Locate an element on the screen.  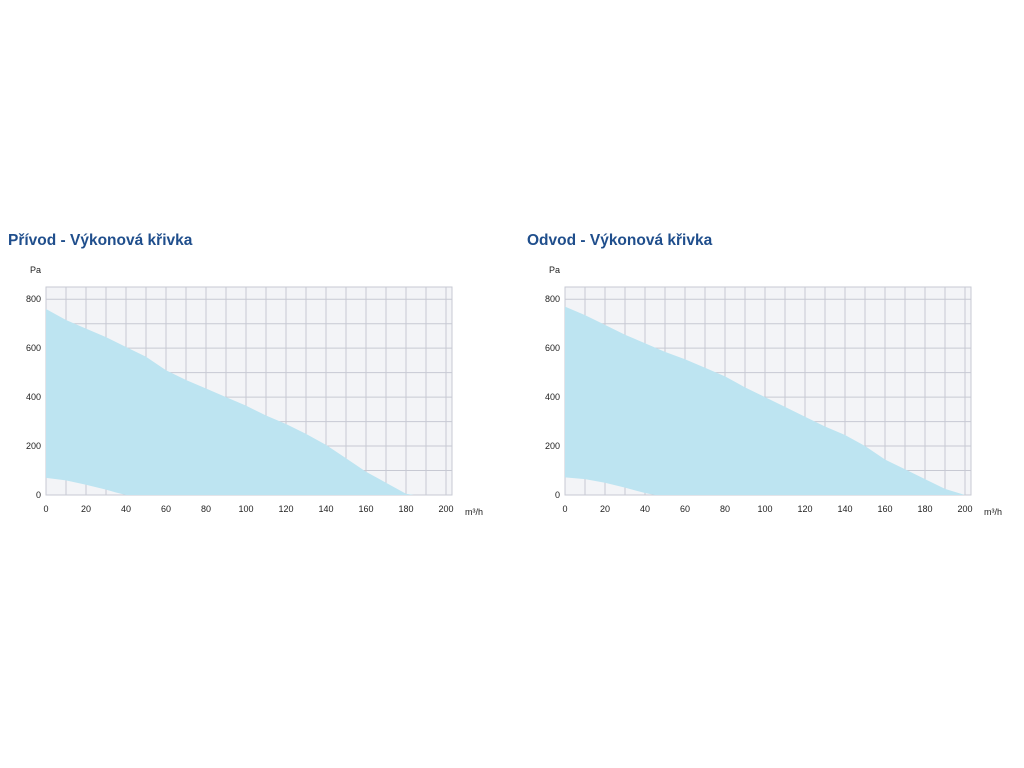
chart-title: Odvod - Výkonová křivka is located at coordinates (620, 240).